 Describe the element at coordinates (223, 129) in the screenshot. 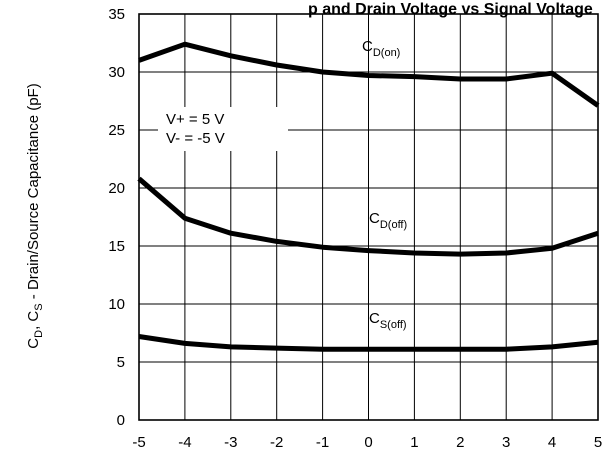

I see `annotation-box` at that location.